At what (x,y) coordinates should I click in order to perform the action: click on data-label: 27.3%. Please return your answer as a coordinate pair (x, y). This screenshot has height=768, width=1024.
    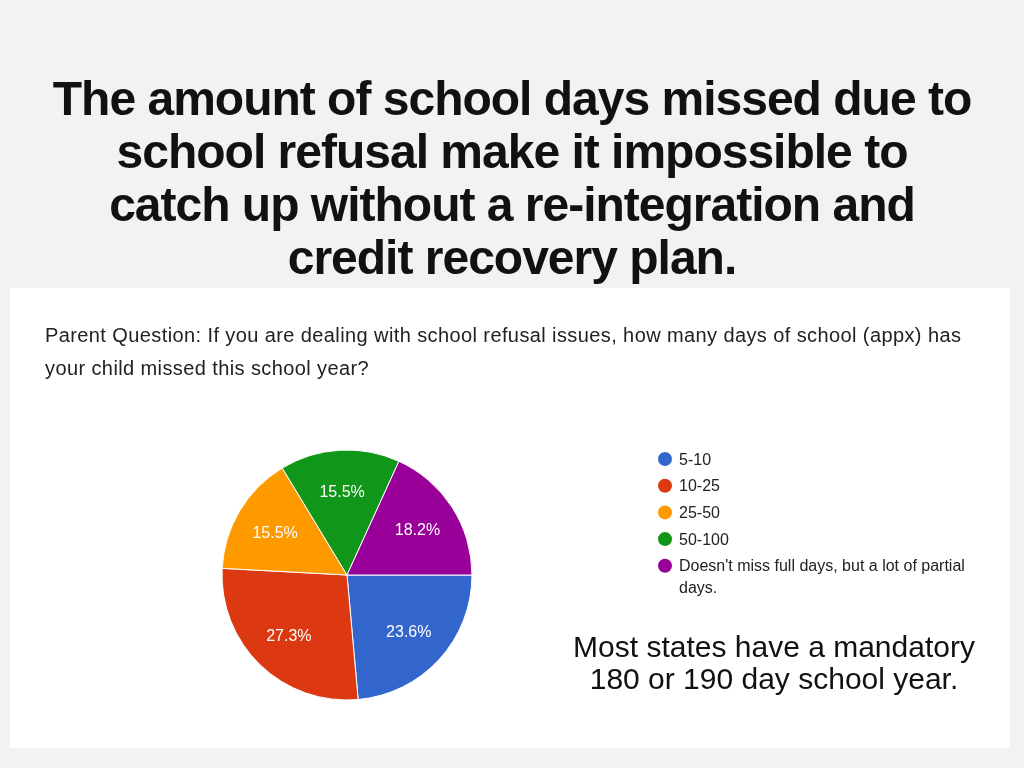
    Looking at the image, I should click on (289, 635).